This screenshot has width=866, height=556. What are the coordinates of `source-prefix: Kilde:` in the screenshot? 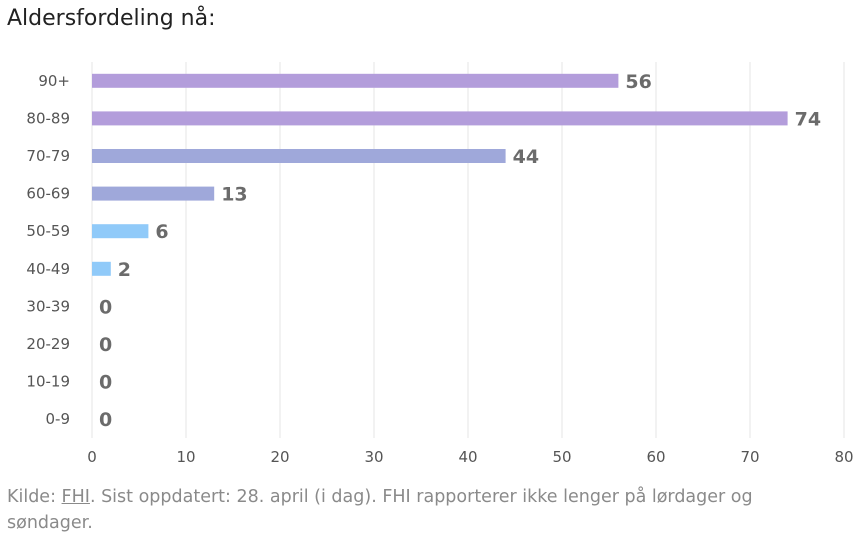 It's located at (34, 497).